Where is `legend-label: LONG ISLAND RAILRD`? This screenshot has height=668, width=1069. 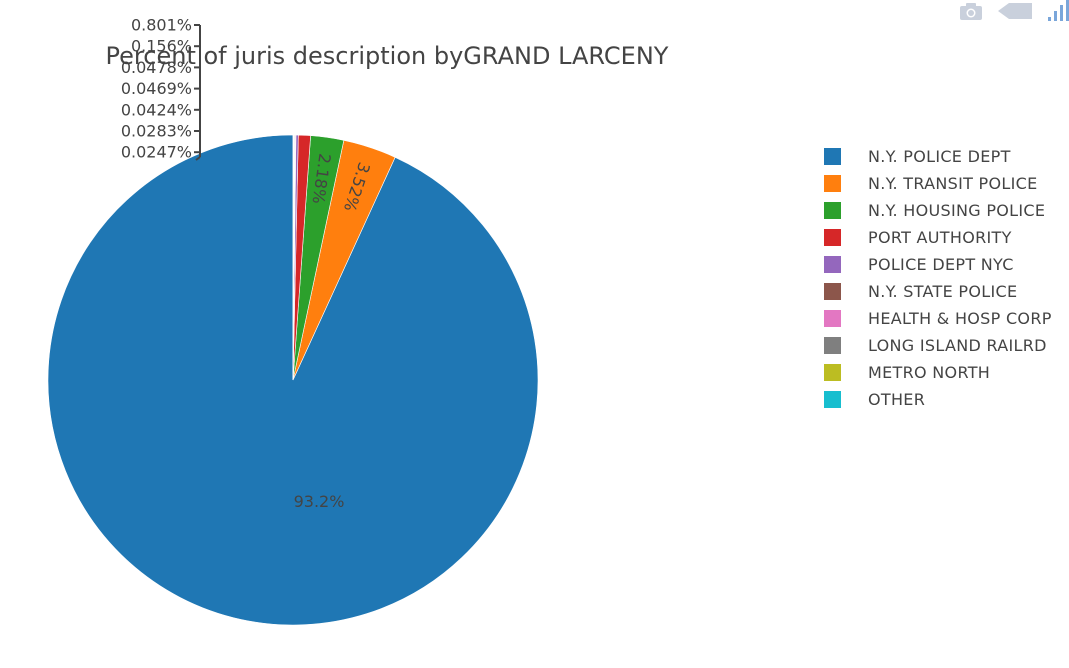
legend-label: LONG ISLAND RAILRD is located at coordinates (957, 345).